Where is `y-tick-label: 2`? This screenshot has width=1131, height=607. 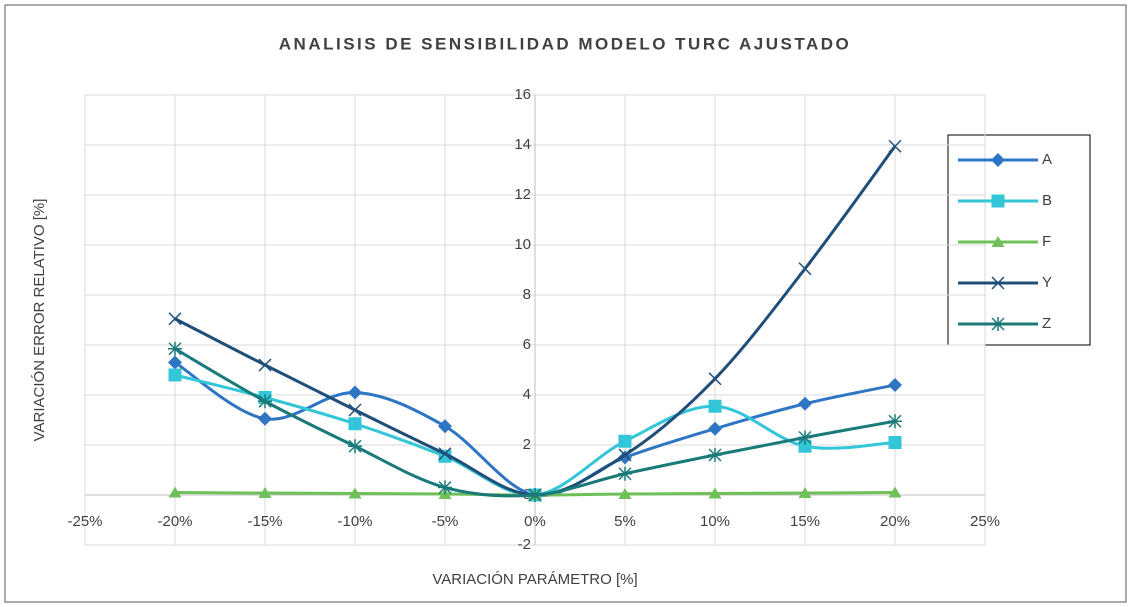
y-tick-label: 2 is located at coordinates (527, 444).